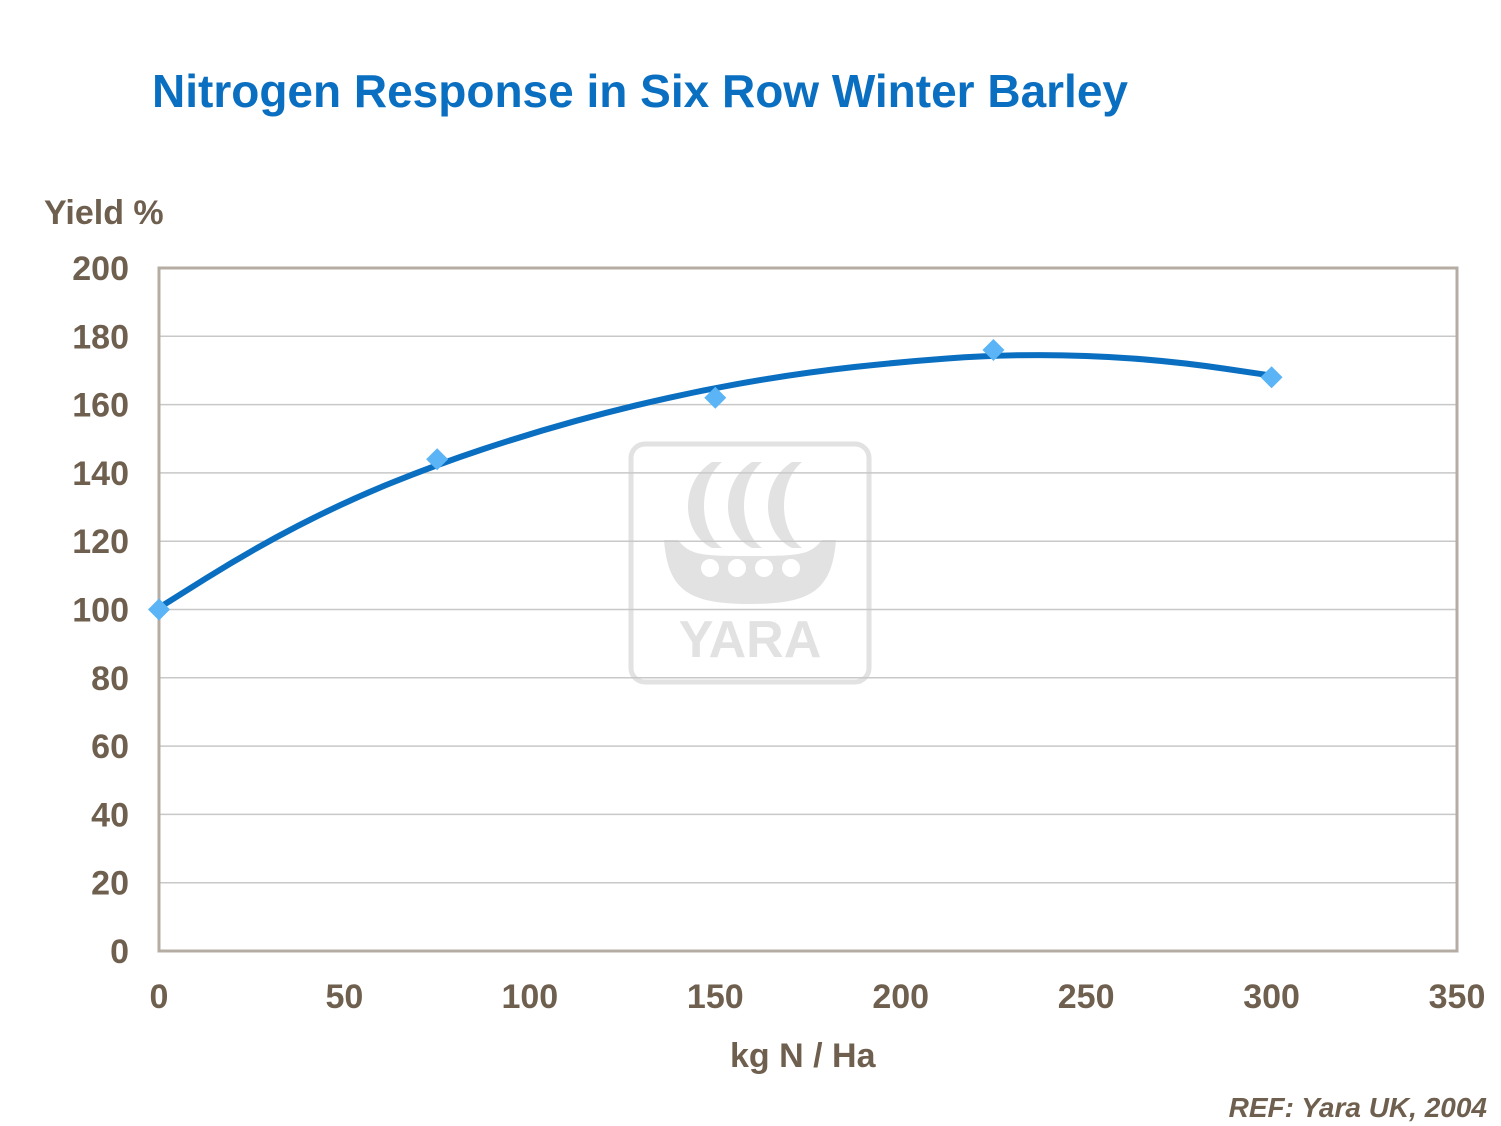  Describe the element at coordinates (750, 640) in the screenshot. I see `watermark-text: YARA` at that location.